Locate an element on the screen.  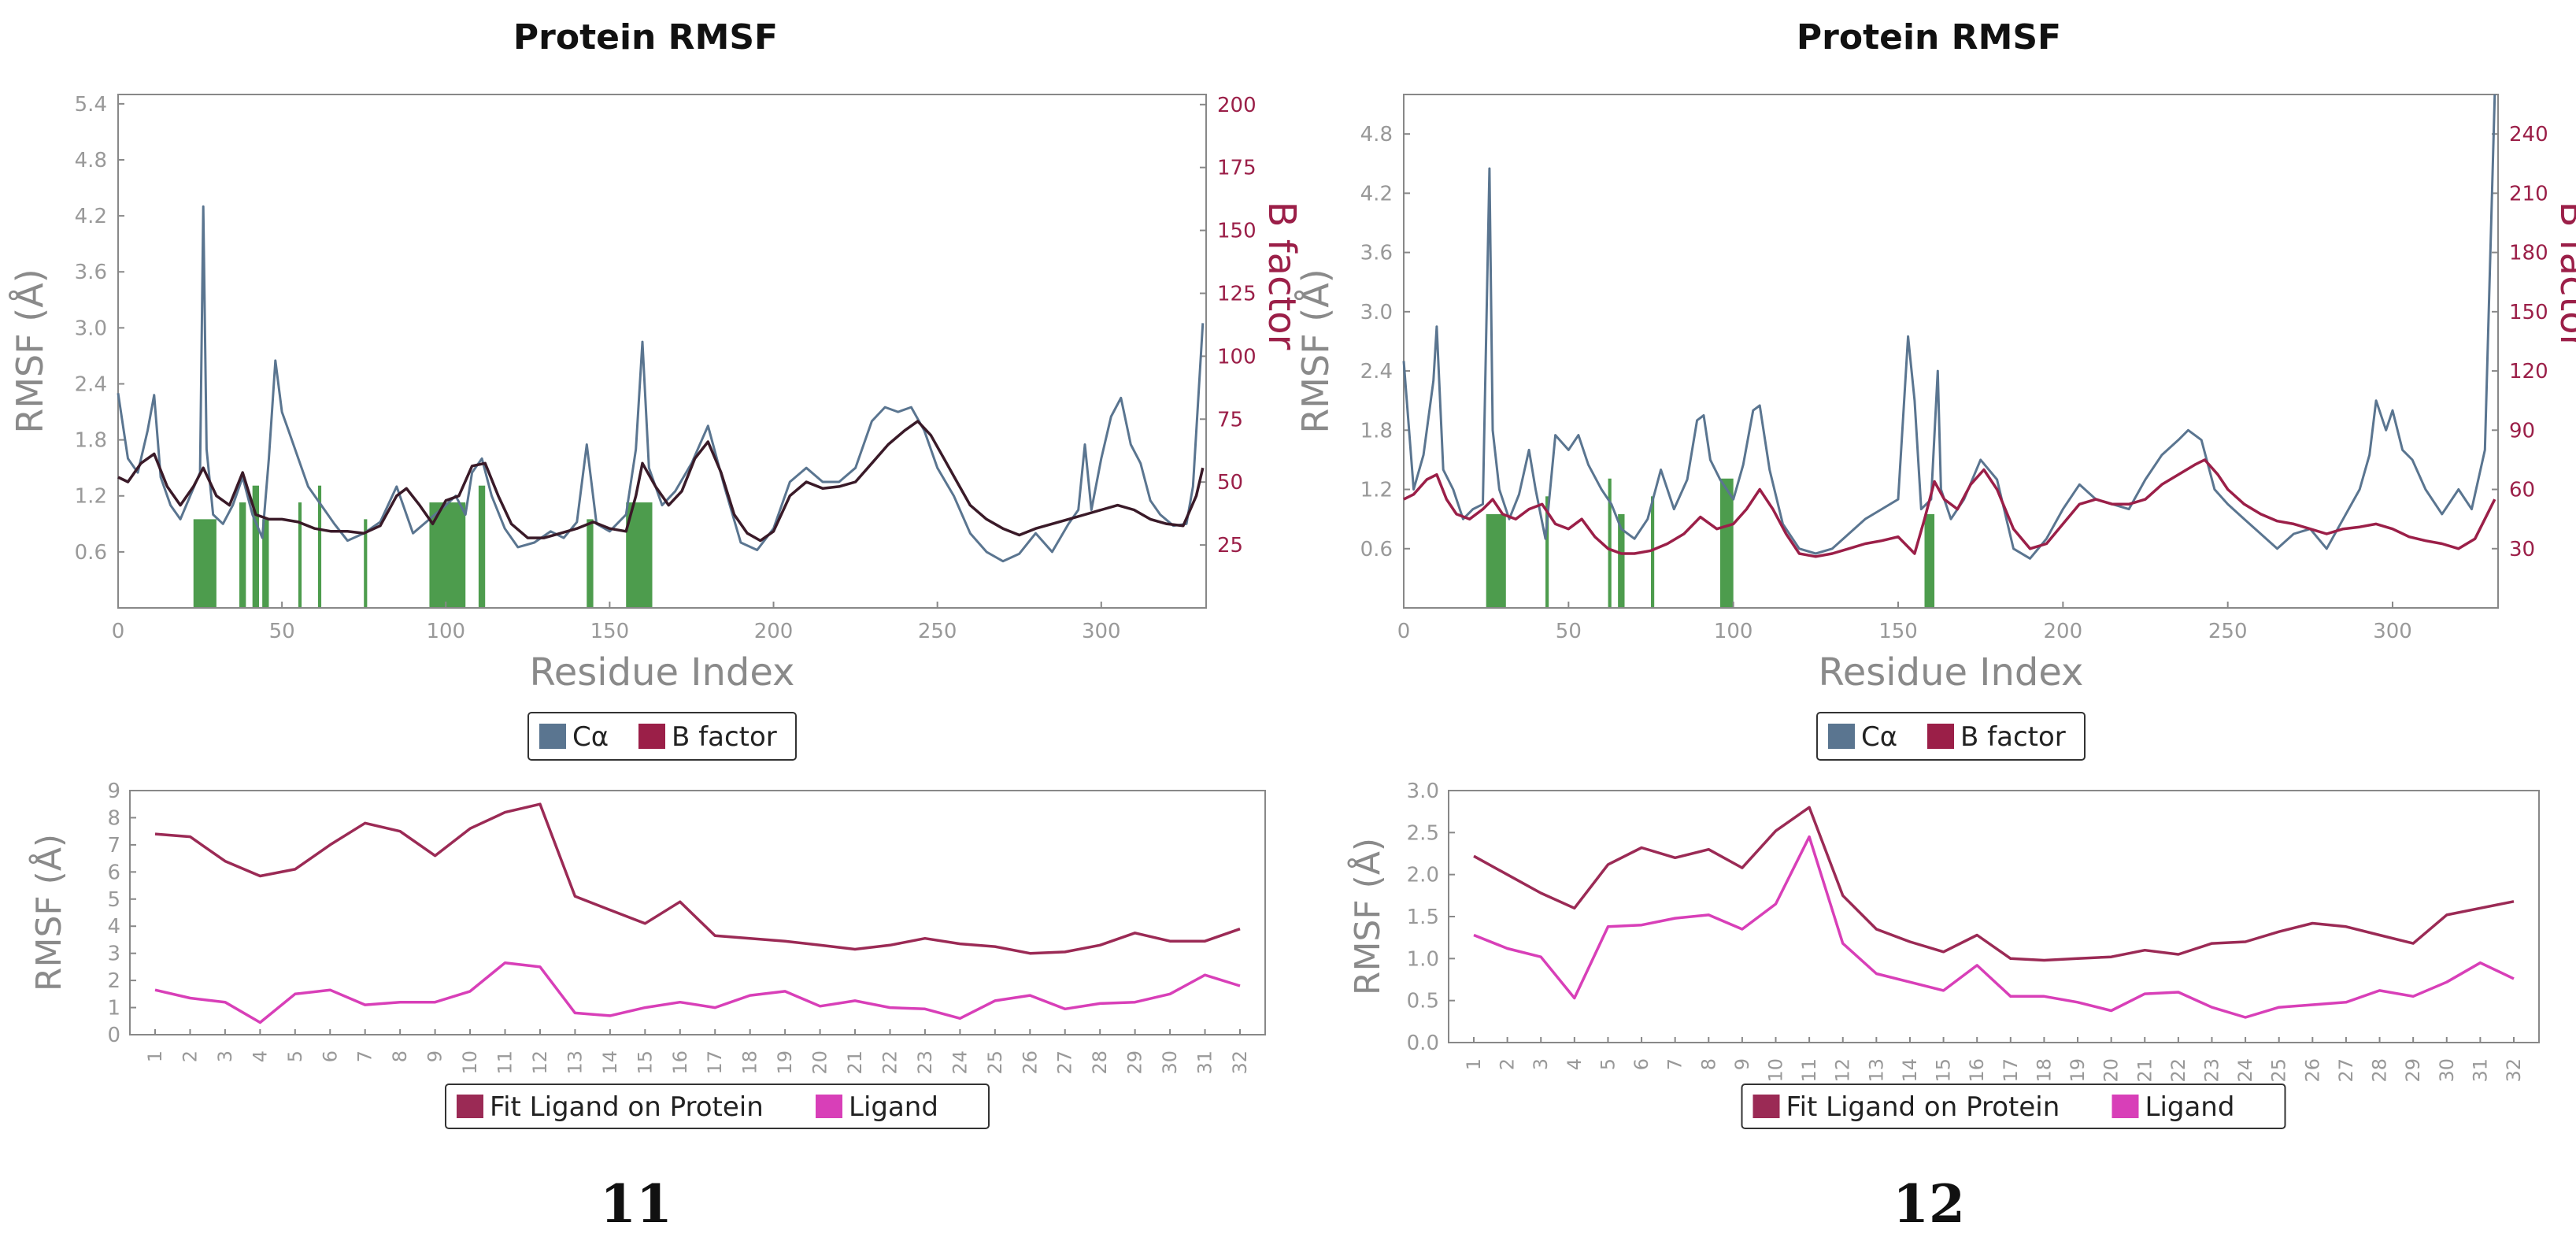
x-tick-label: 9 is located at coordinates (1742, 1064).